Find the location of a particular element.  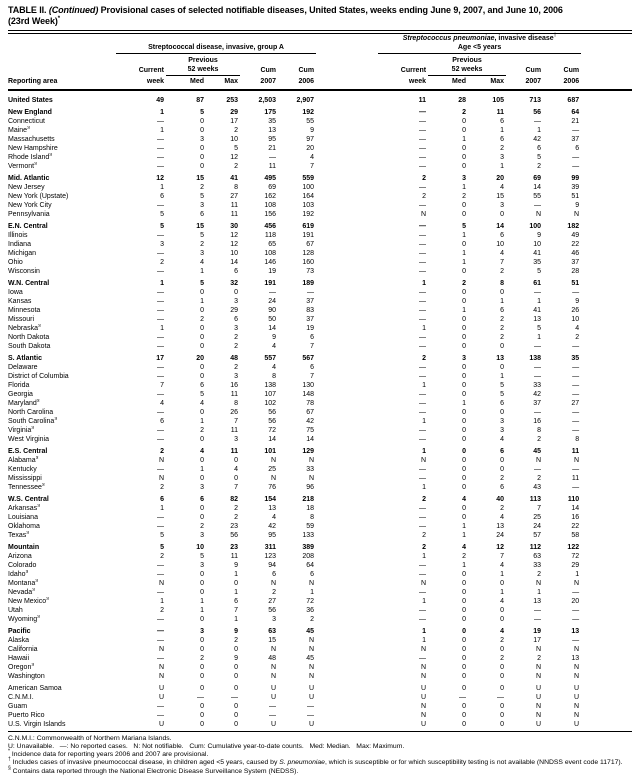

value-cell: 192 is located at coordinates (308, 214).